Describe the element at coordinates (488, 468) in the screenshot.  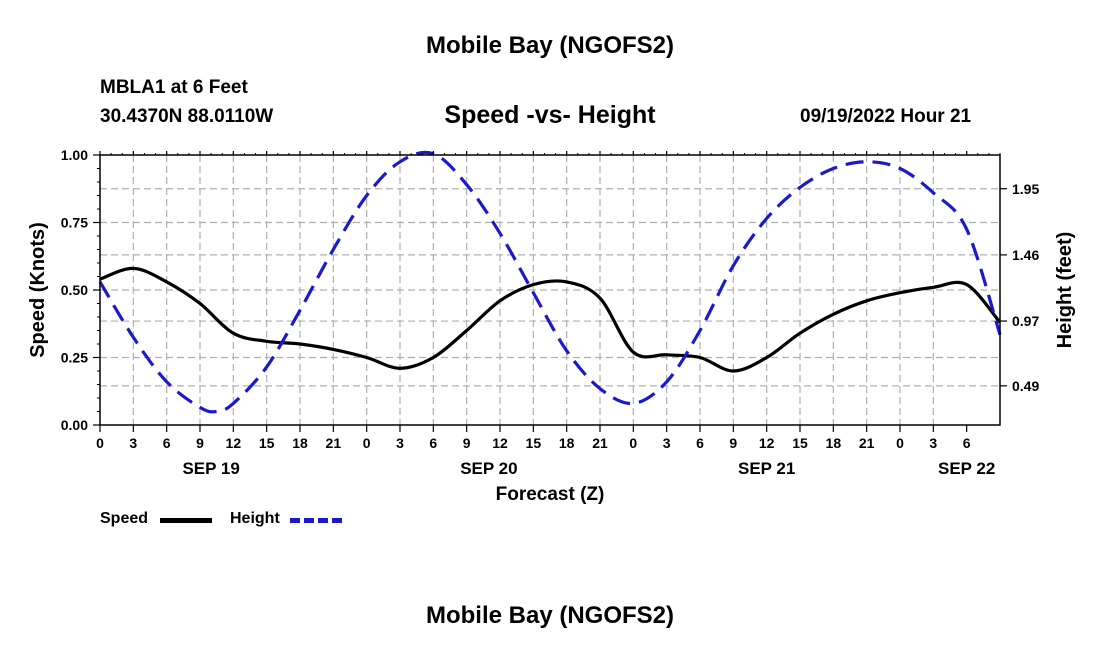
I see `date-label: SEP 20` at that location.